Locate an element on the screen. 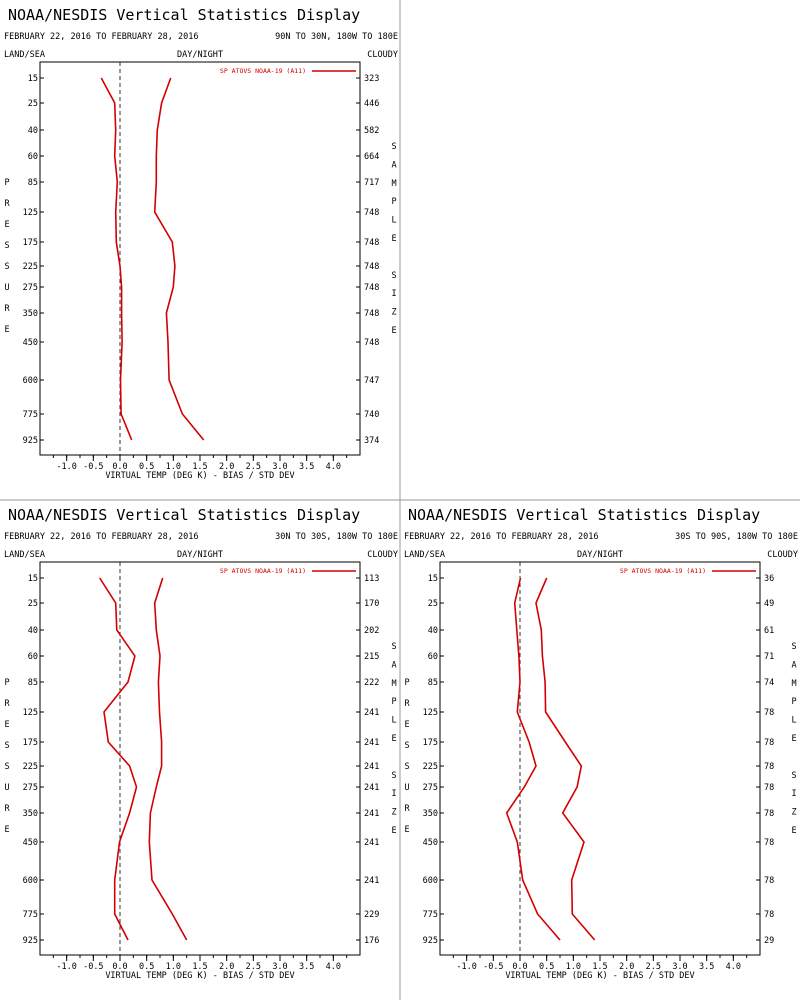 Image resolution: width=800 pixels, height=1000 pixels. std-dev-line is located at coordinates (179, 259).